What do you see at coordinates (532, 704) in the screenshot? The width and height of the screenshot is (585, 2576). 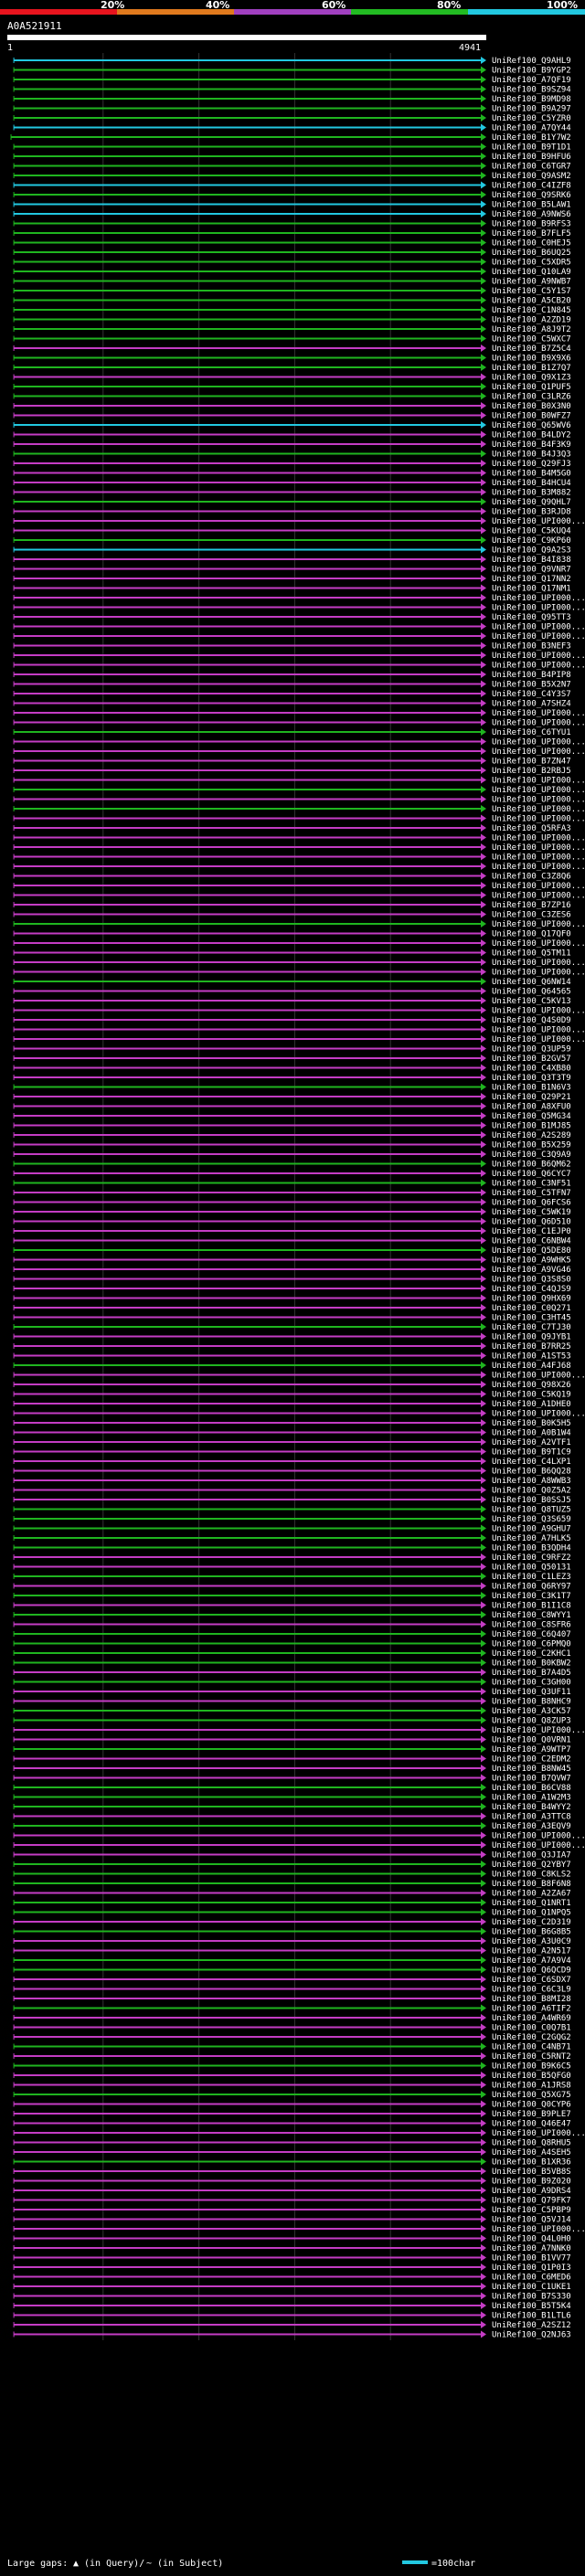 I see `hit-label: UniRef100_A7SHZ4` at bounding box center [532, 704].